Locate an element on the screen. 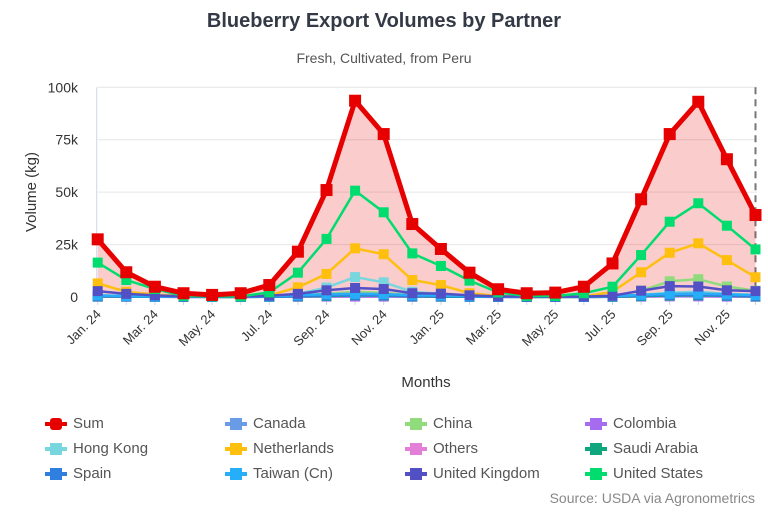 The image size is (768, 512). legend-item-spain: Spain is located at coordinates (135, 473).